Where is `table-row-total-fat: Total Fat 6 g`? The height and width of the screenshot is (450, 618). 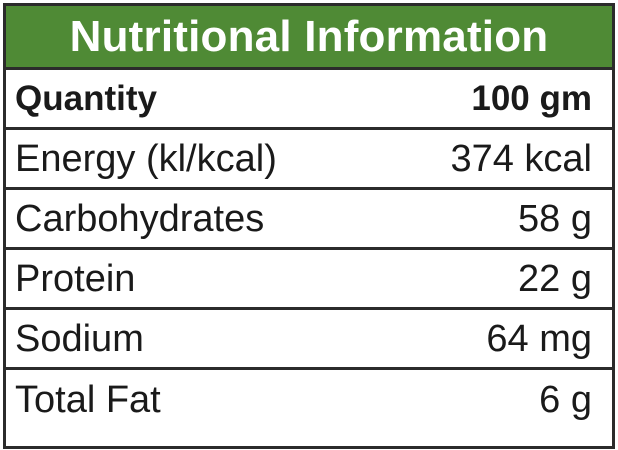 table-row-total-fat: Total Fat 6 g is located at coordinates (309, 399).